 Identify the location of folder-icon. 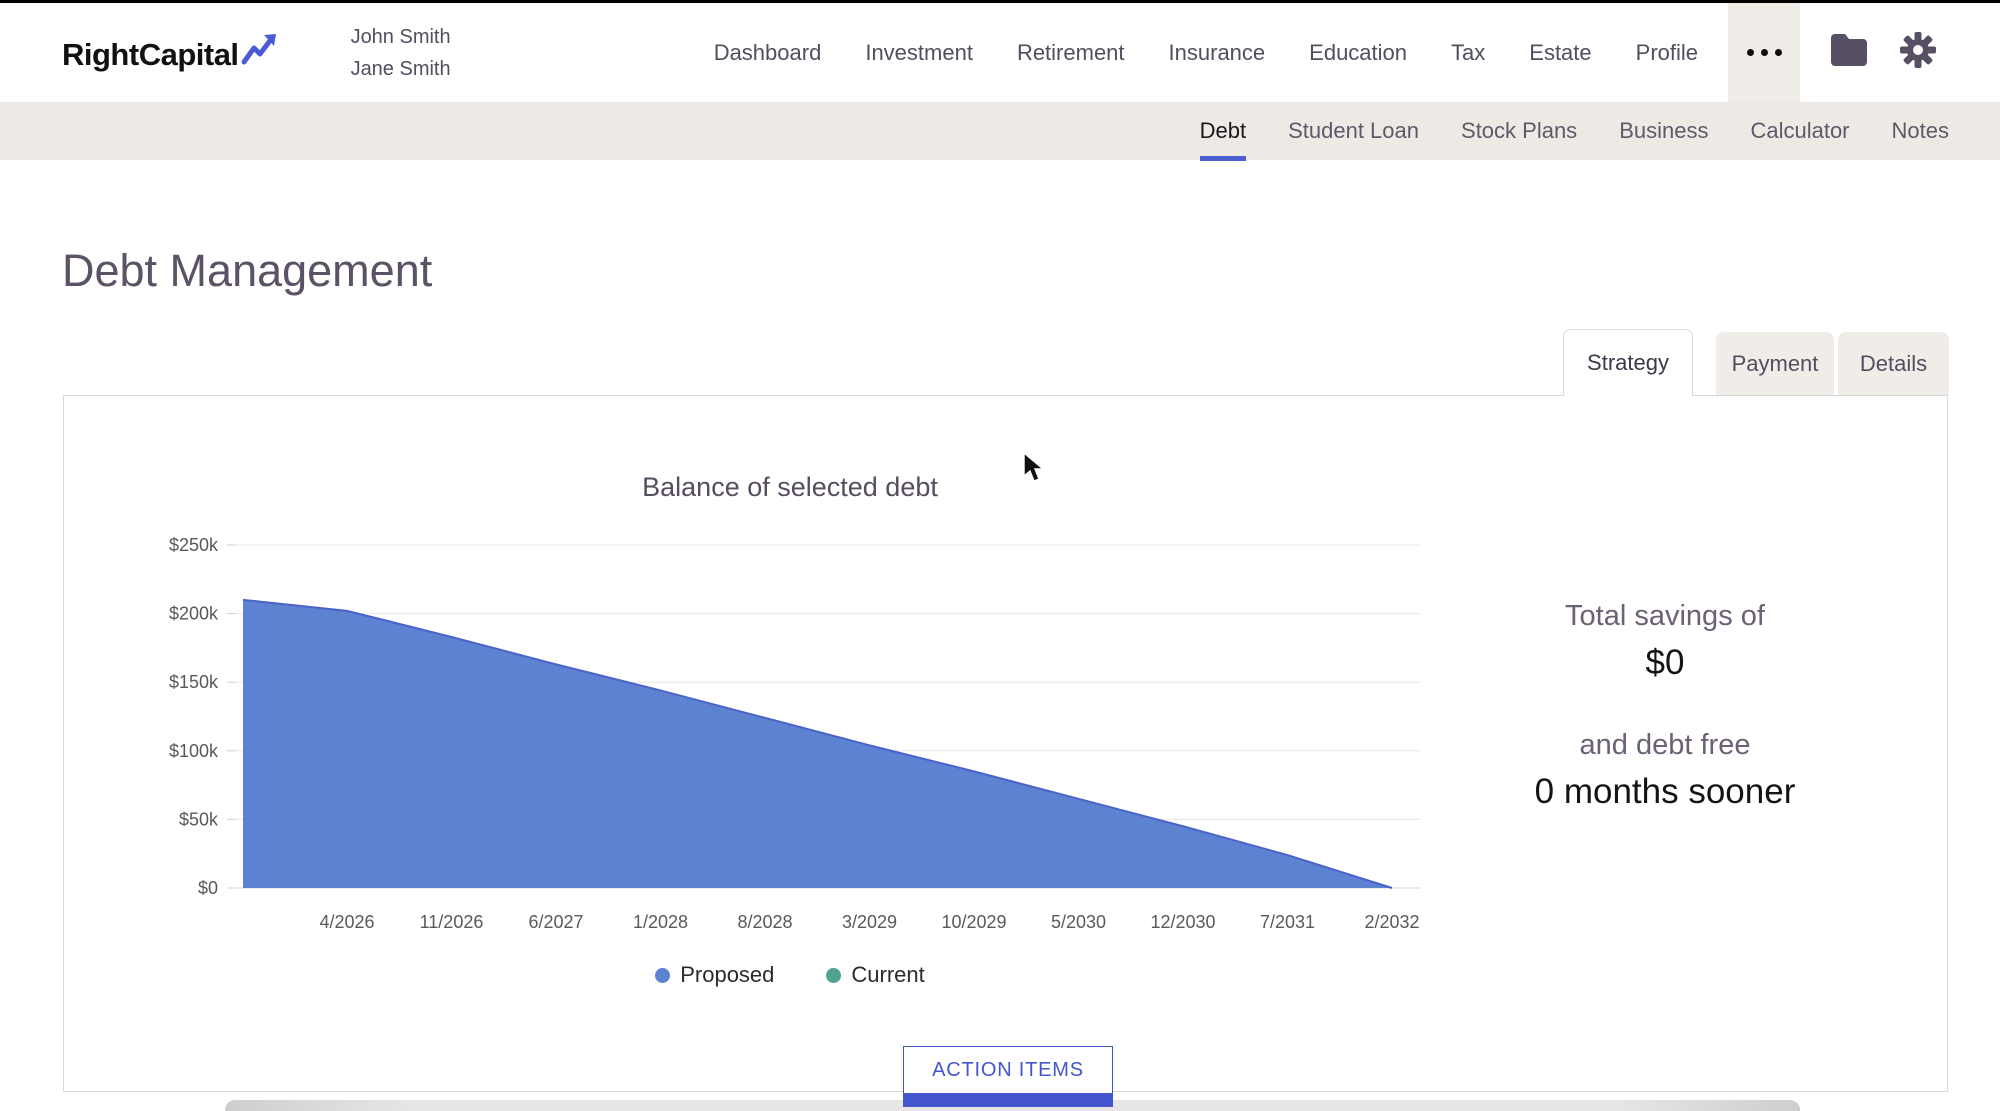
(1849, 52).